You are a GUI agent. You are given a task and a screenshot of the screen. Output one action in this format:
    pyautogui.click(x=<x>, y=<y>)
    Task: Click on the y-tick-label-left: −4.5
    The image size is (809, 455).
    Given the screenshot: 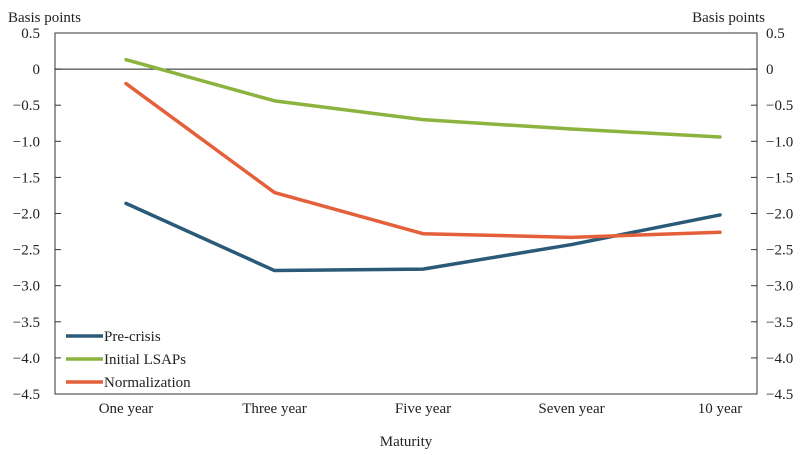 What is the action you would take?
    pyautogui.click(x=26, y=395)
    